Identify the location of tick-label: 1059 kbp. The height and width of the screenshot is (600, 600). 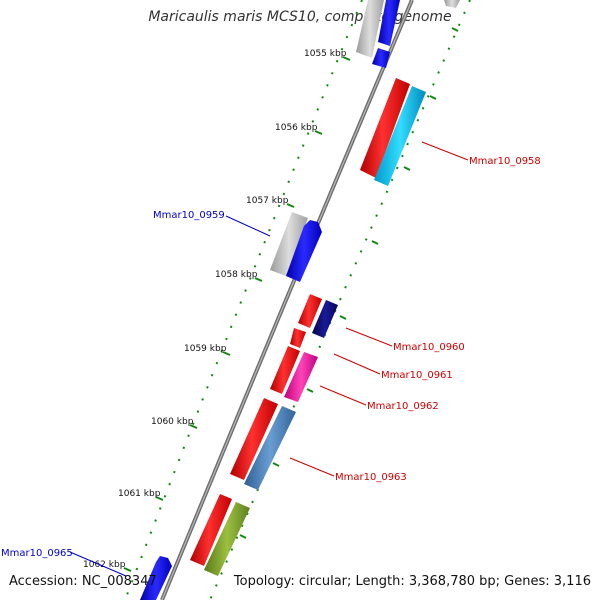
(205, 349).